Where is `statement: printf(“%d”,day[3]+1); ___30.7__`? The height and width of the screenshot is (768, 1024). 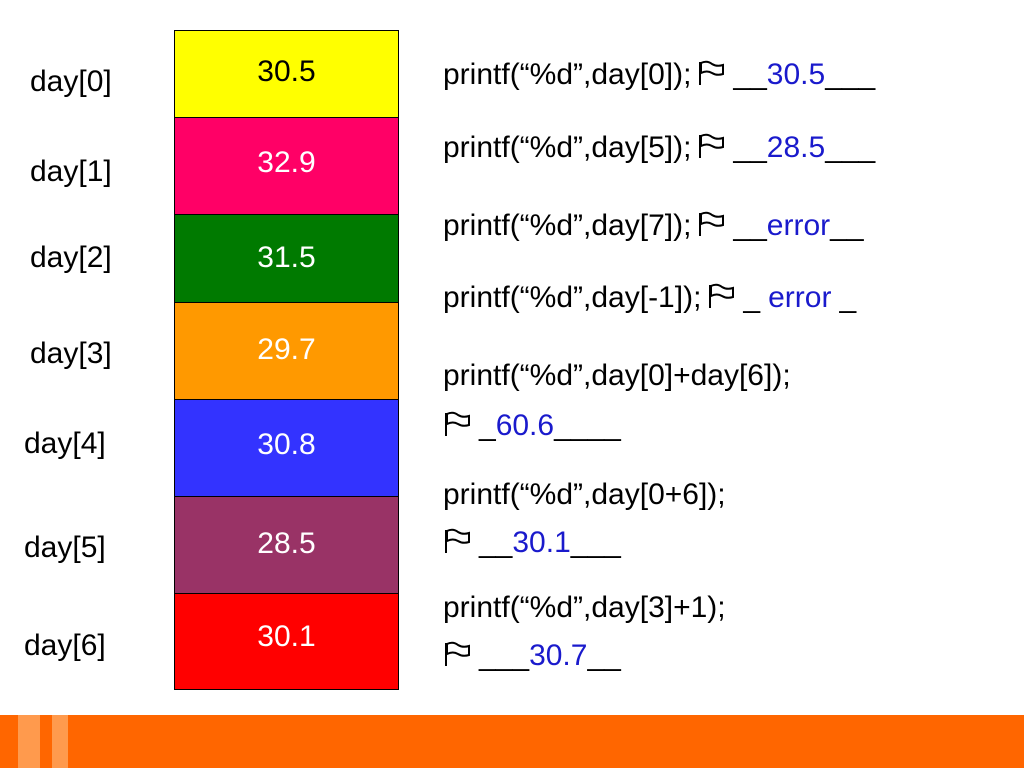 statement: printf(“%d”,day[3]+1); ___30.7__ is located at coordinates (584, 632).